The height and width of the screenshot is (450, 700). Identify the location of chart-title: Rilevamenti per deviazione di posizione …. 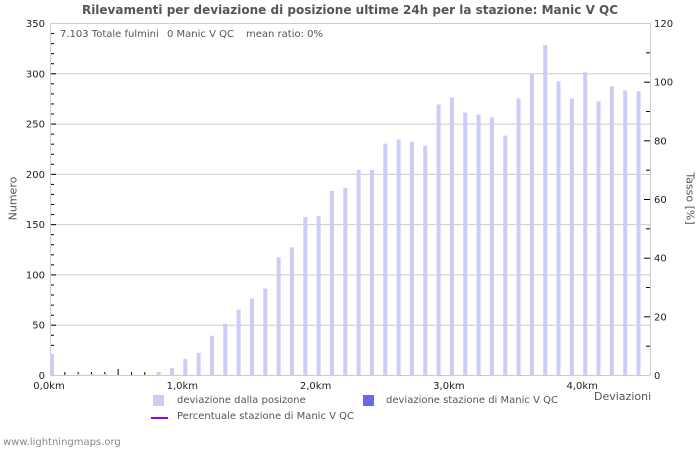
(350, 10).